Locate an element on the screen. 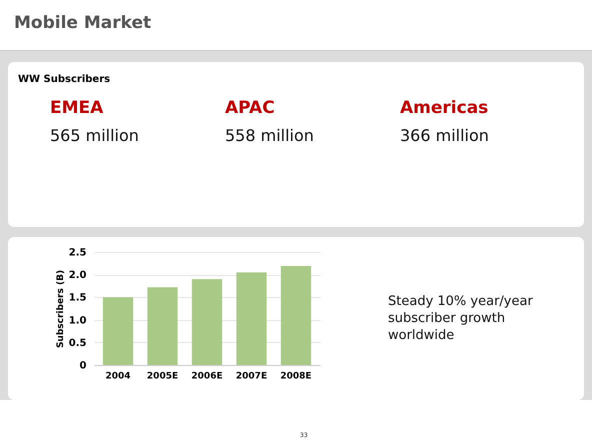 The image size is (592, 444). text: APAC is located at coordinates (250, 108).